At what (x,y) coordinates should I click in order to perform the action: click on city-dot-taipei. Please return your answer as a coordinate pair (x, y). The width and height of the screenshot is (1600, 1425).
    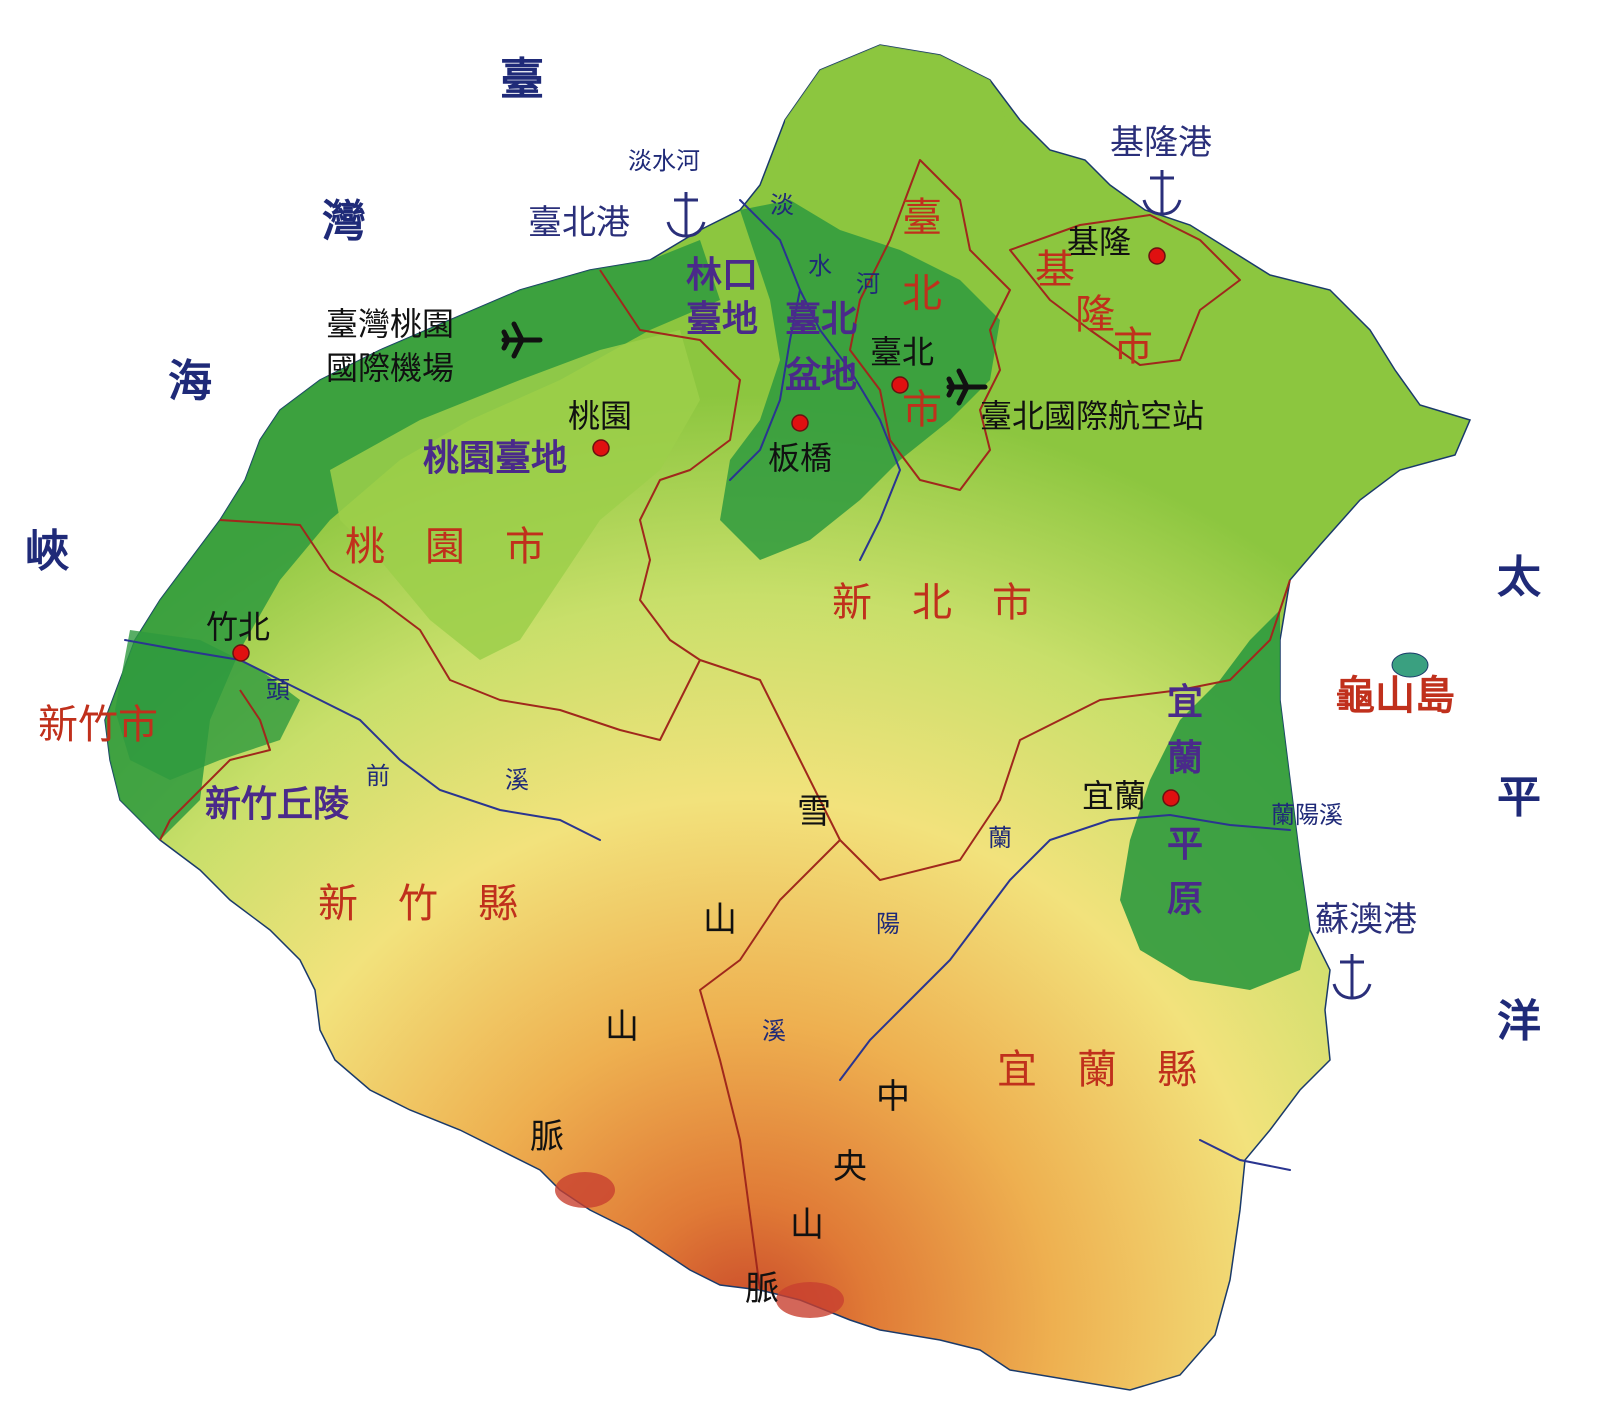
    Looking at the image, I should click on (900, 385).